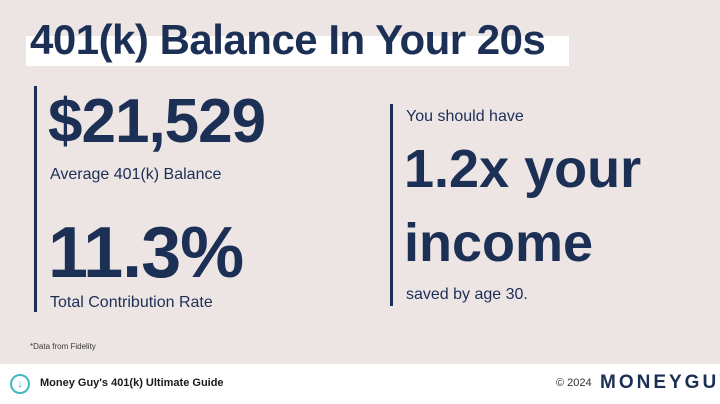 Image resolution: width=720 pixels, height=404 pixels. I want to click on recommendation-multiple: 1.2x your, so click(523, 169).